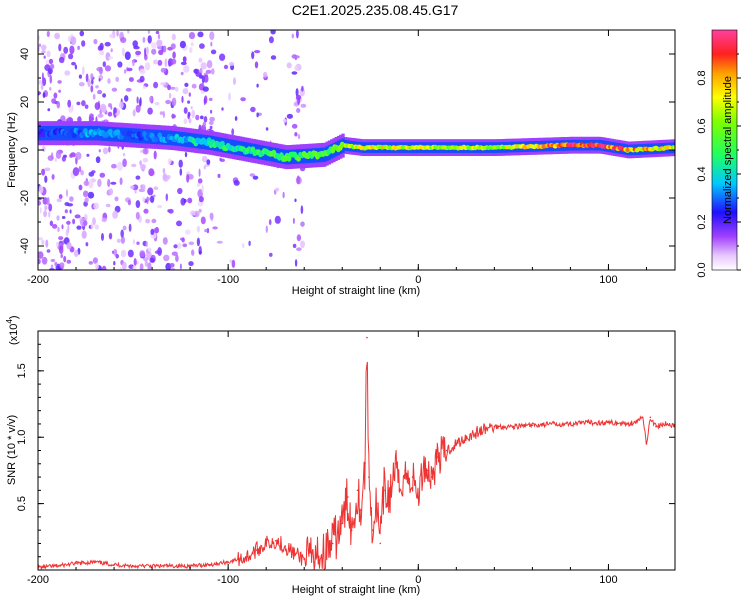 The image size is (750, 600). I want to click on top-x-axis-label: Height of straight line (km), so click(356, 291).